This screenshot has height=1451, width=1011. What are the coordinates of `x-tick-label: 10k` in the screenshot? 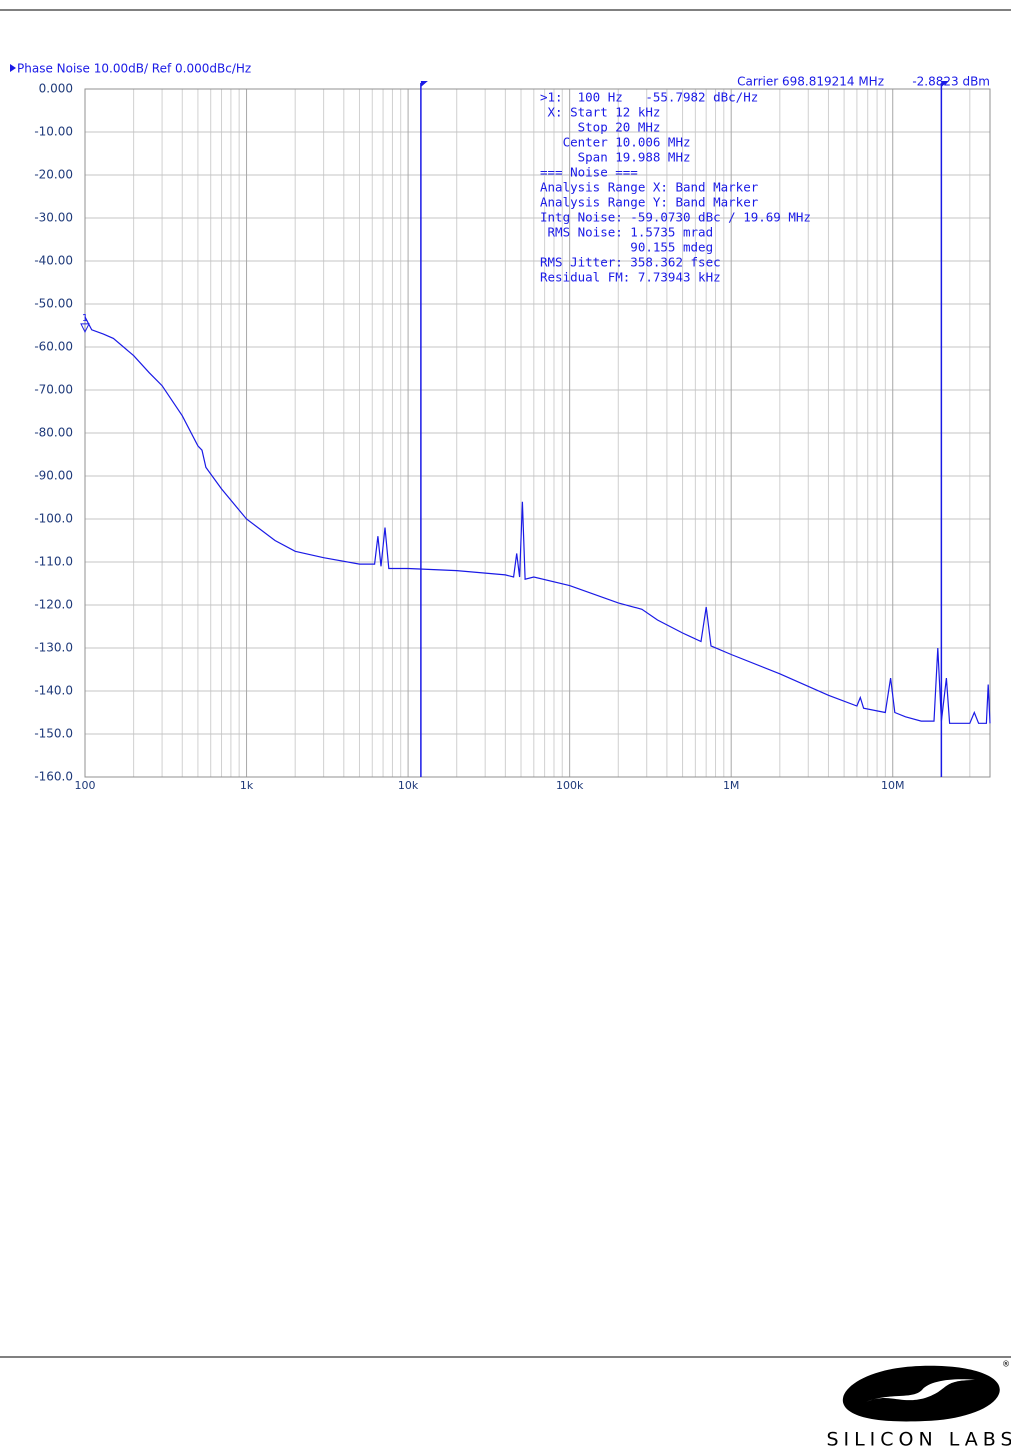 It's located at (408, 785).